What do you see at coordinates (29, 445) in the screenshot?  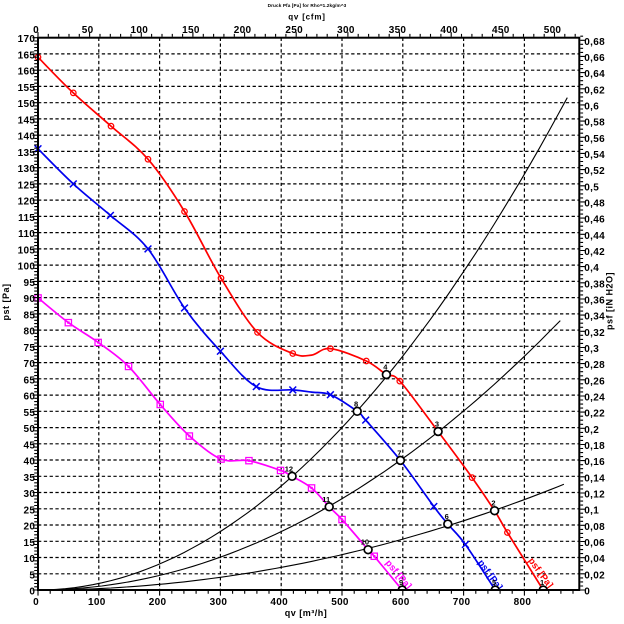 I see `svg-text: 45` at bounding box center [29, 445].